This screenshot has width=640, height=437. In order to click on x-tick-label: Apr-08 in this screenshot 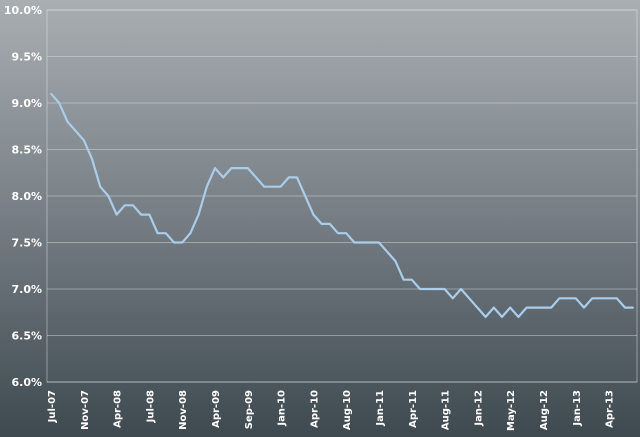, I will do `click(118, 409)`.